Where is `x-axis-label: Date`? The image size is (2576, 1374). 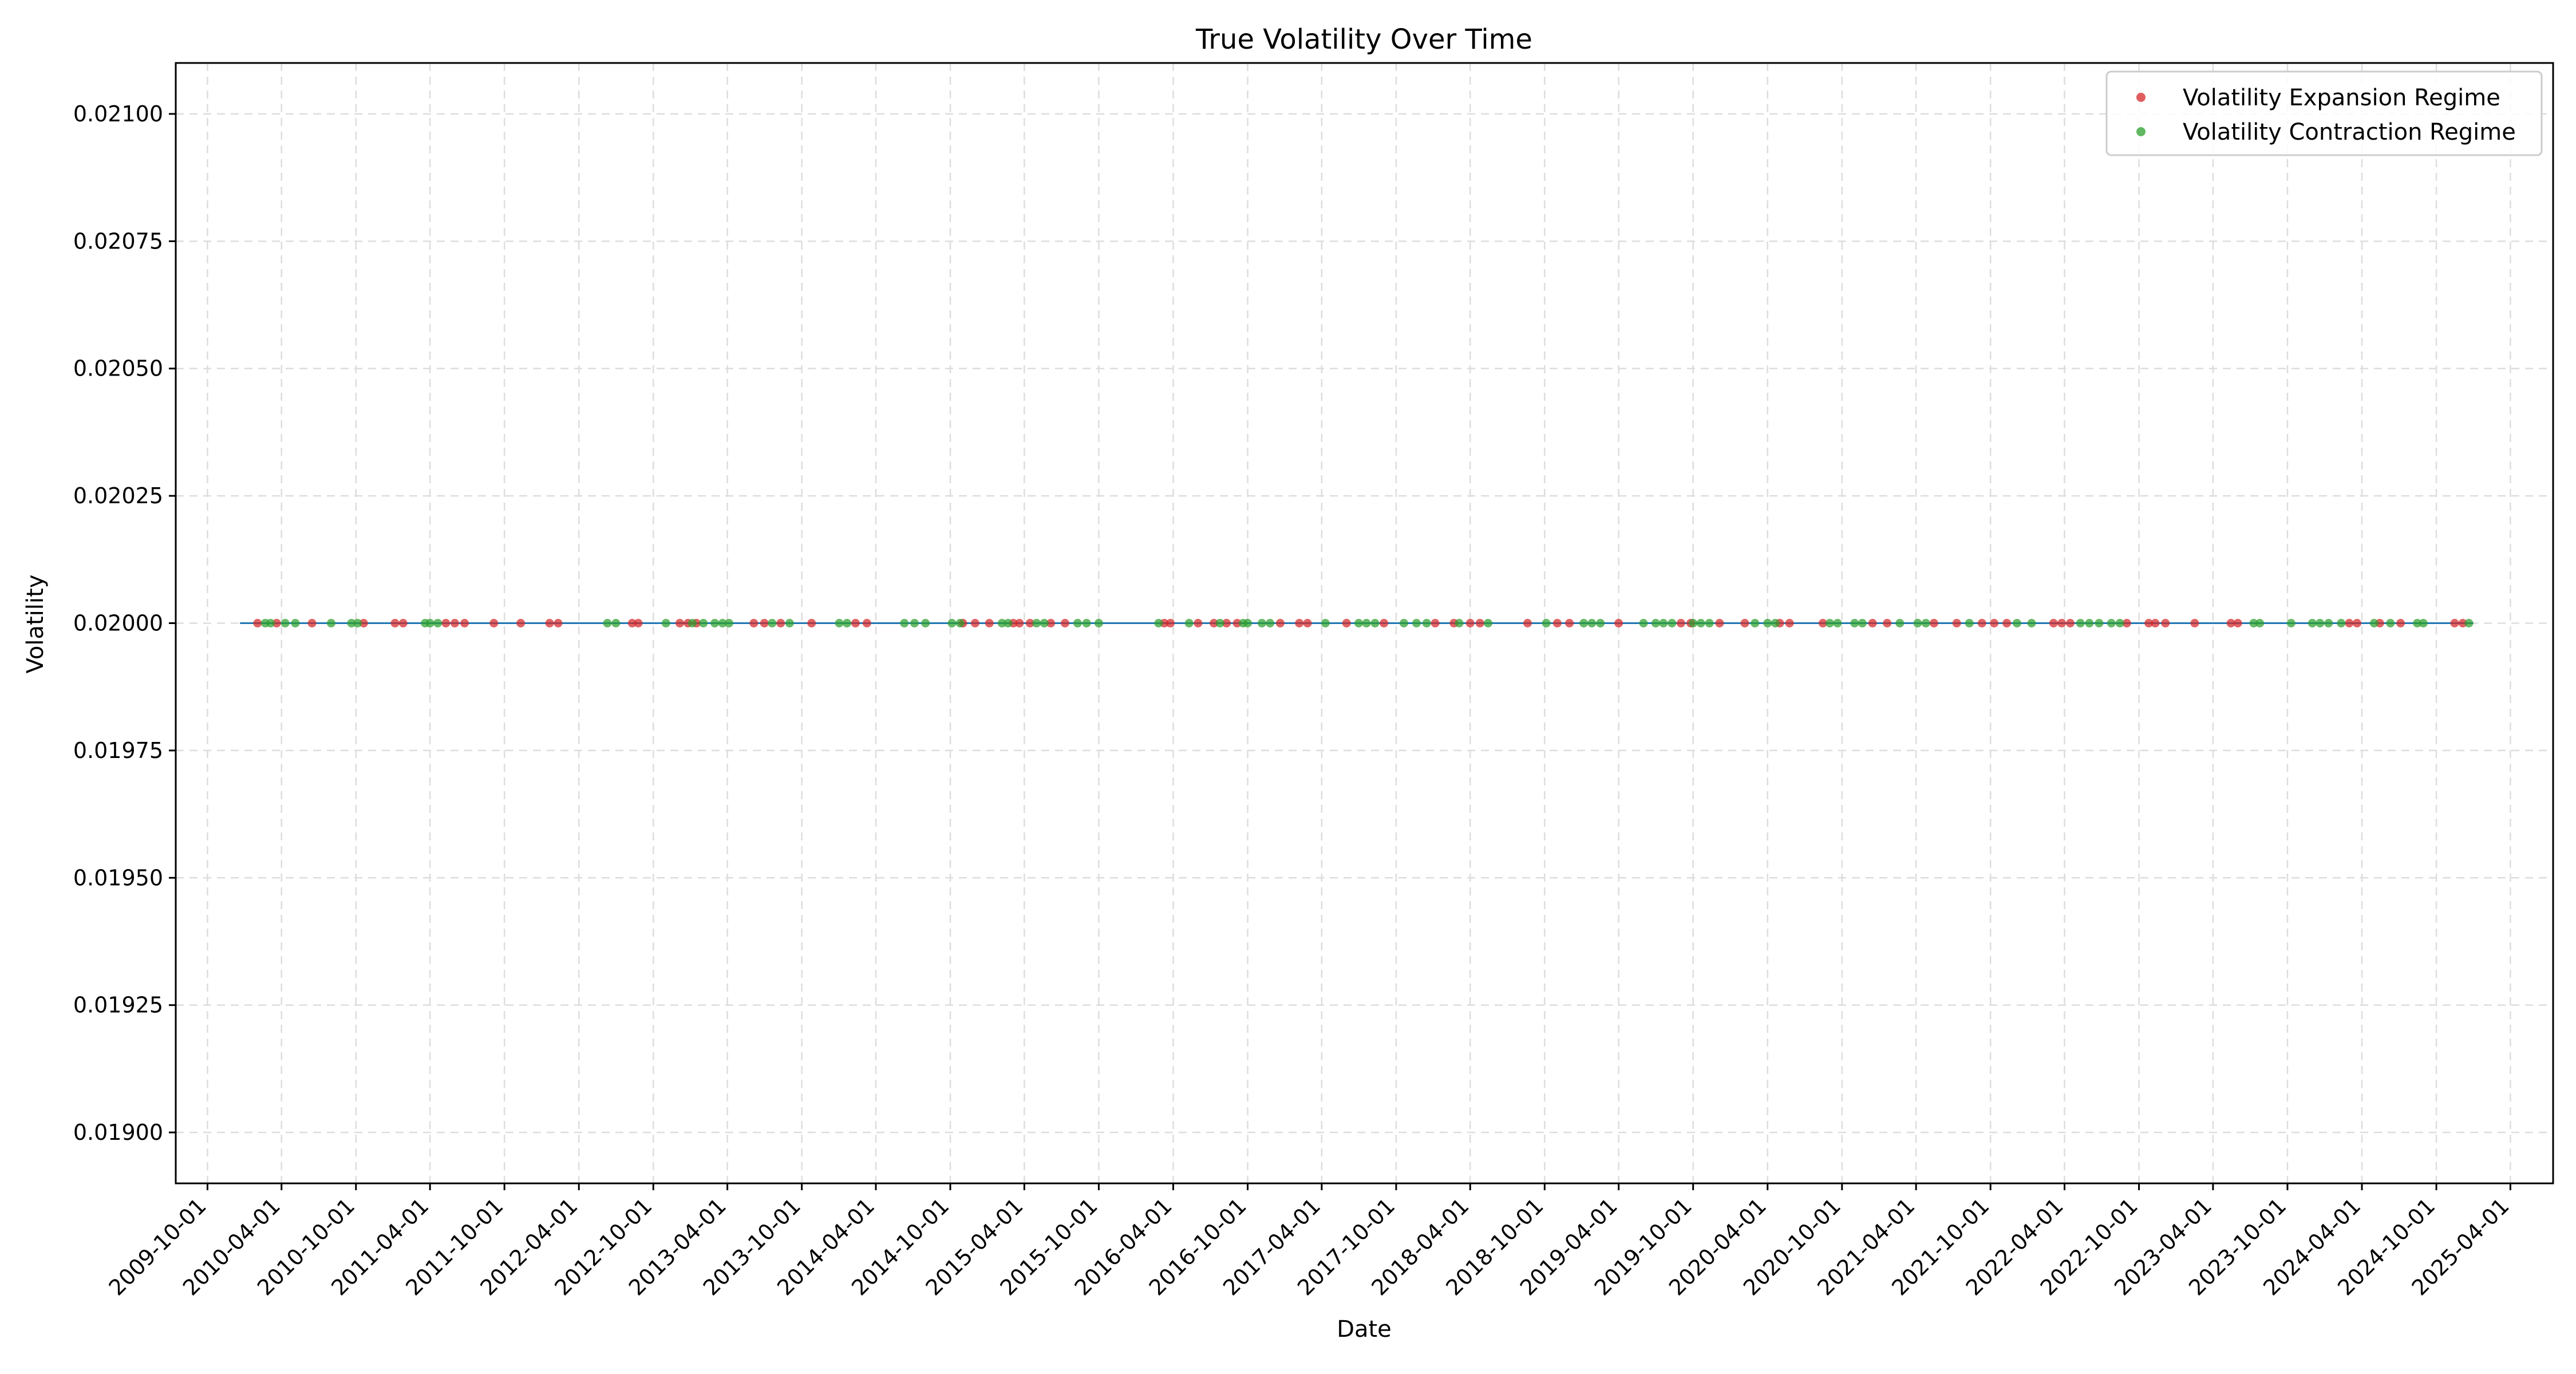
x-axis-label: Date is located at coordinates (1364, 1329).